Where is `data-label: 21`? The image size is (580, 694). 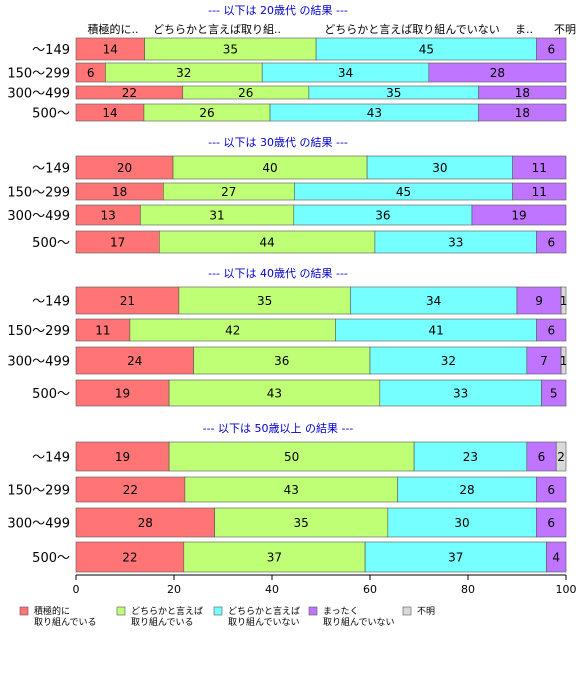
data-label: 21 is located at coordinates (127, 301).